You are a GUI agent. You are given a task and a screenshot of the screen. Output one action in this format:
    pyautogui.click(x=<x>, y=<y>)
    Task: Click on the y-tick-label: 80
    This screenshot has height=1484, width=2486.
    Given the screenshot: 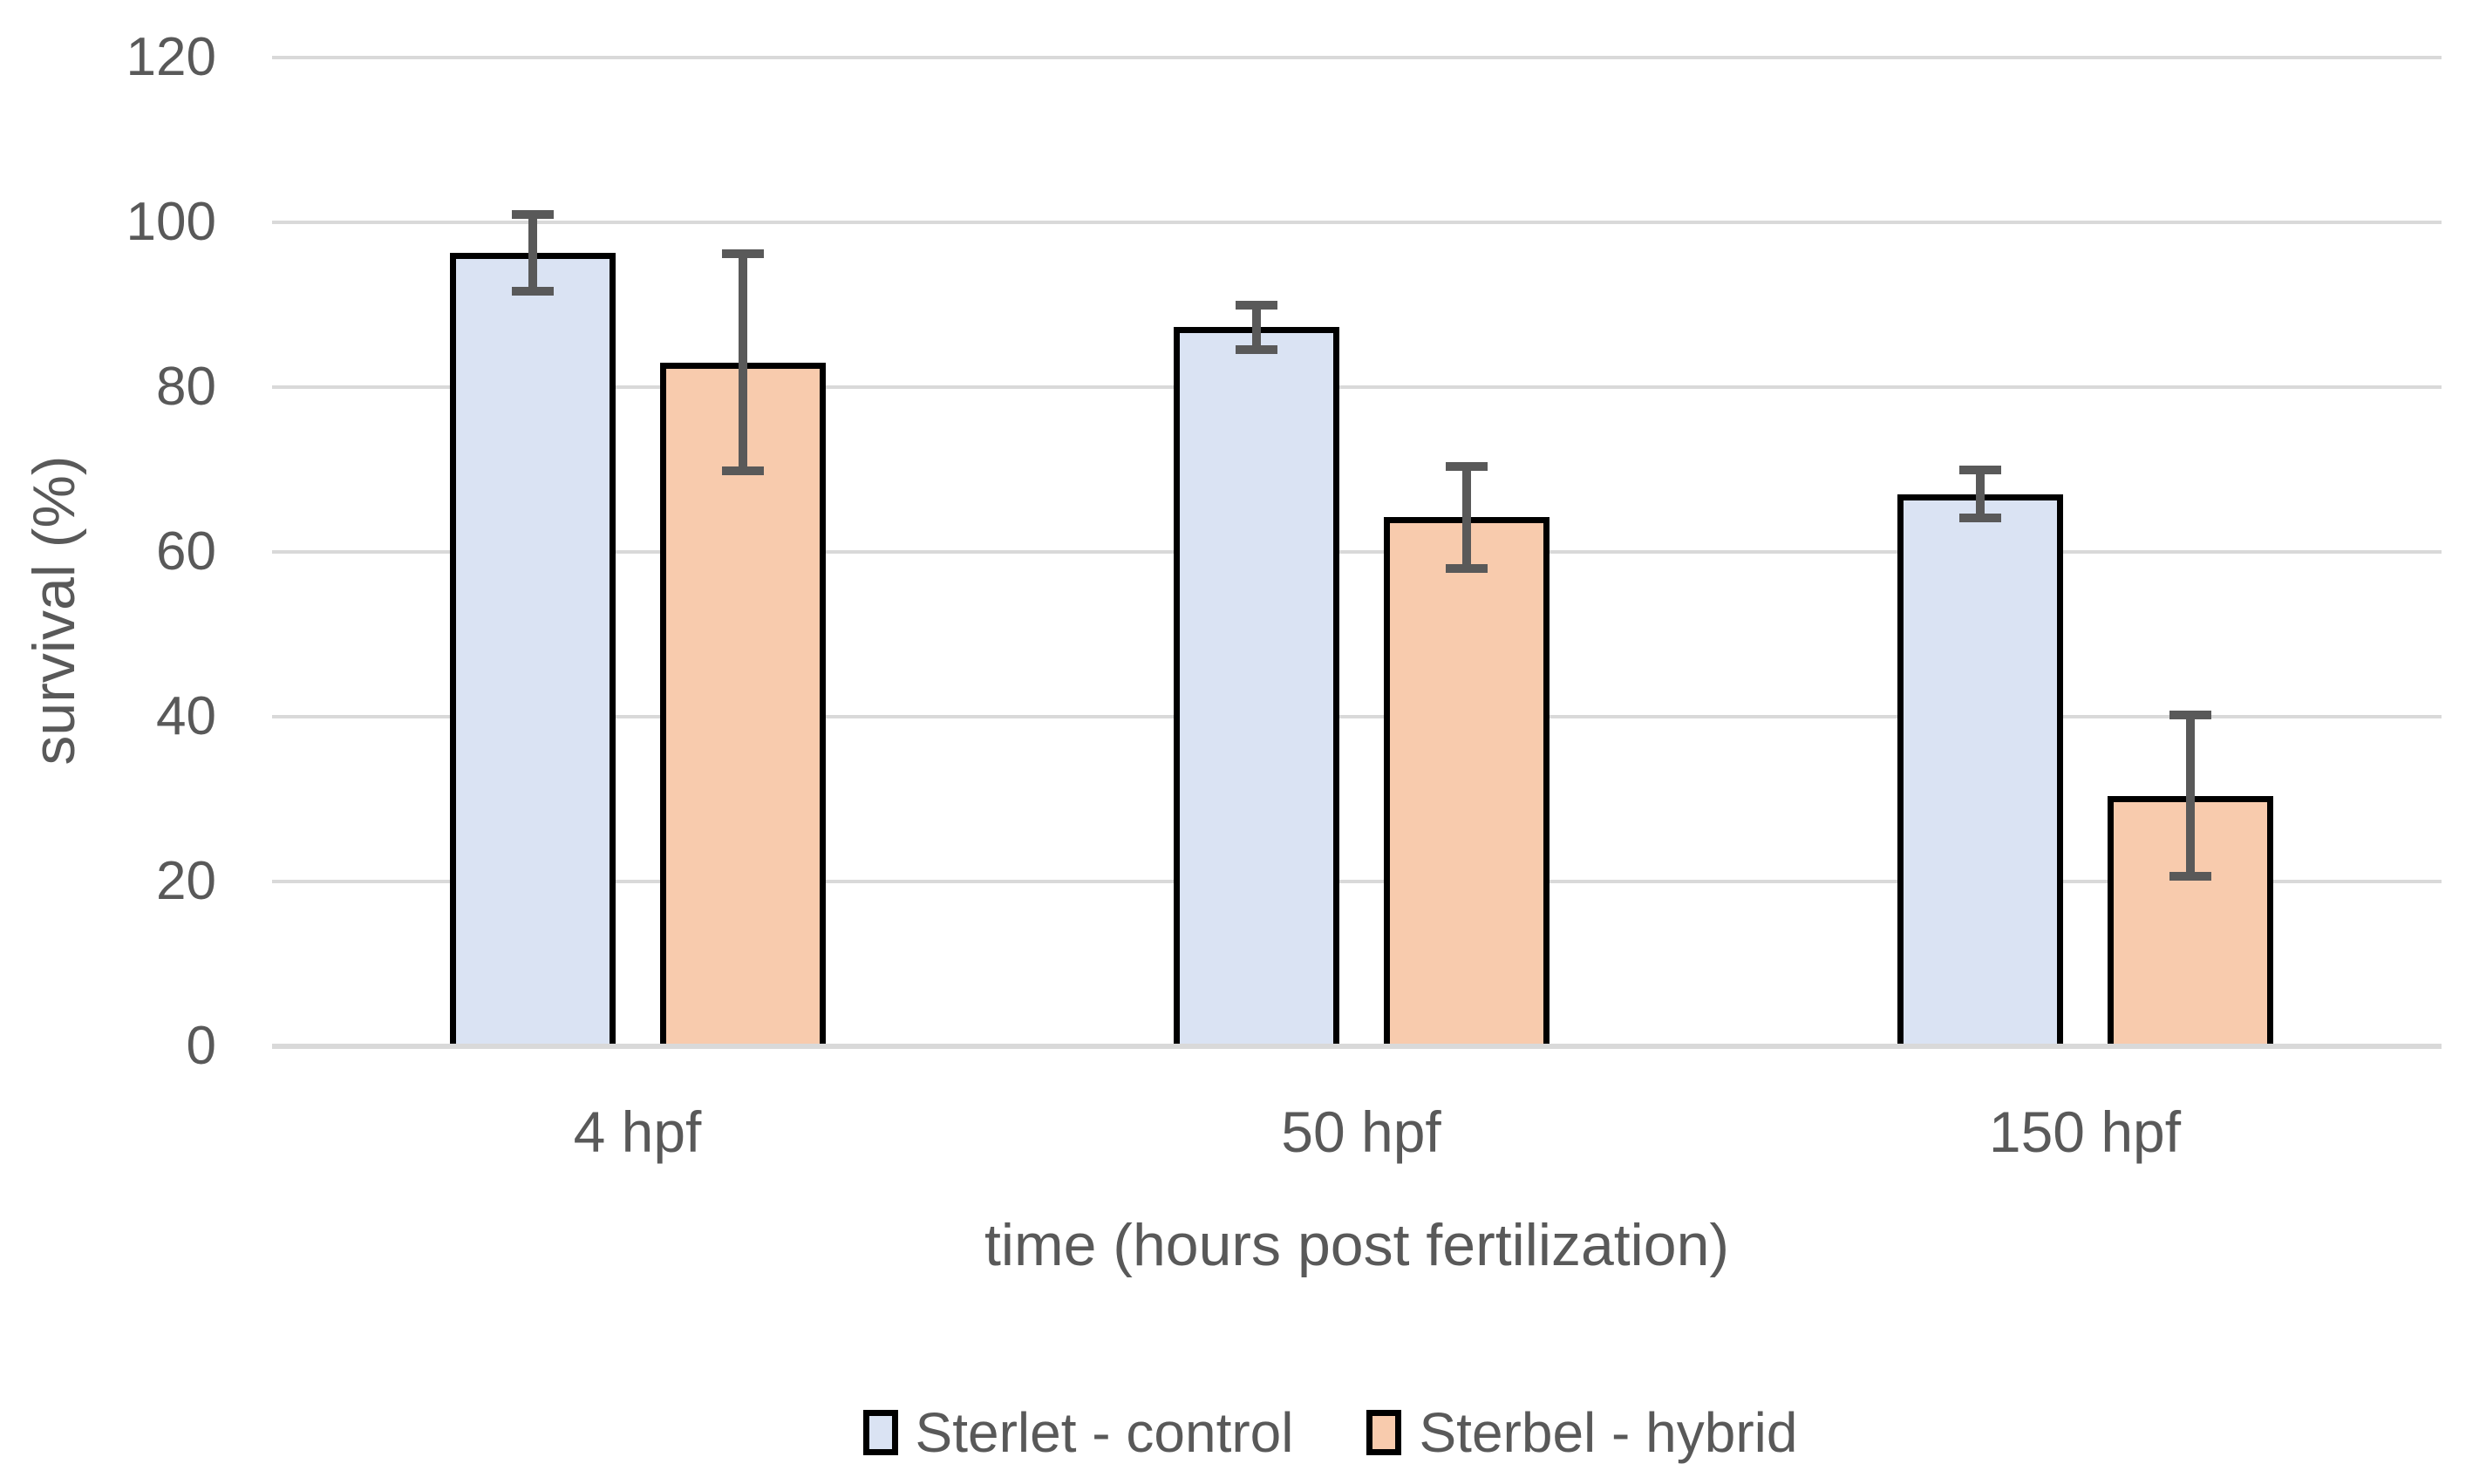 What is the action you would take?
    pyautogui.click(x=186, y=387)
    